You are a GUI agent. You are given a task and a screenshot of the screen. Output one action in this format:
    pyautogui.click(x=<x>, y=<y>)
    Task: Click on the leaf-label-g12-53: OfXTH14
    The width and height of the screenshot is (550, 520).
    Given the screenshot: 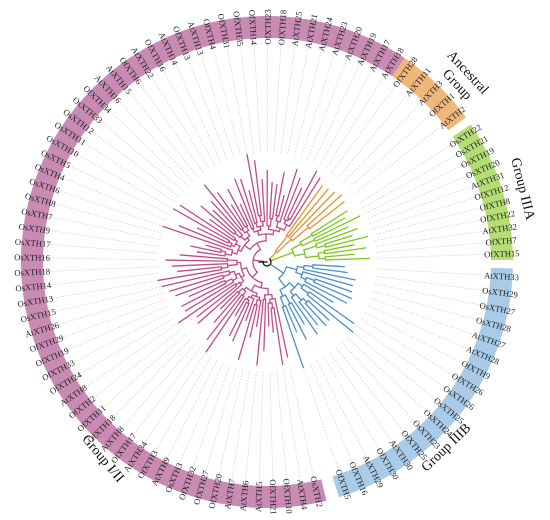 What is the action you would take?
    pyautogui.click(x=253, y=27)
    